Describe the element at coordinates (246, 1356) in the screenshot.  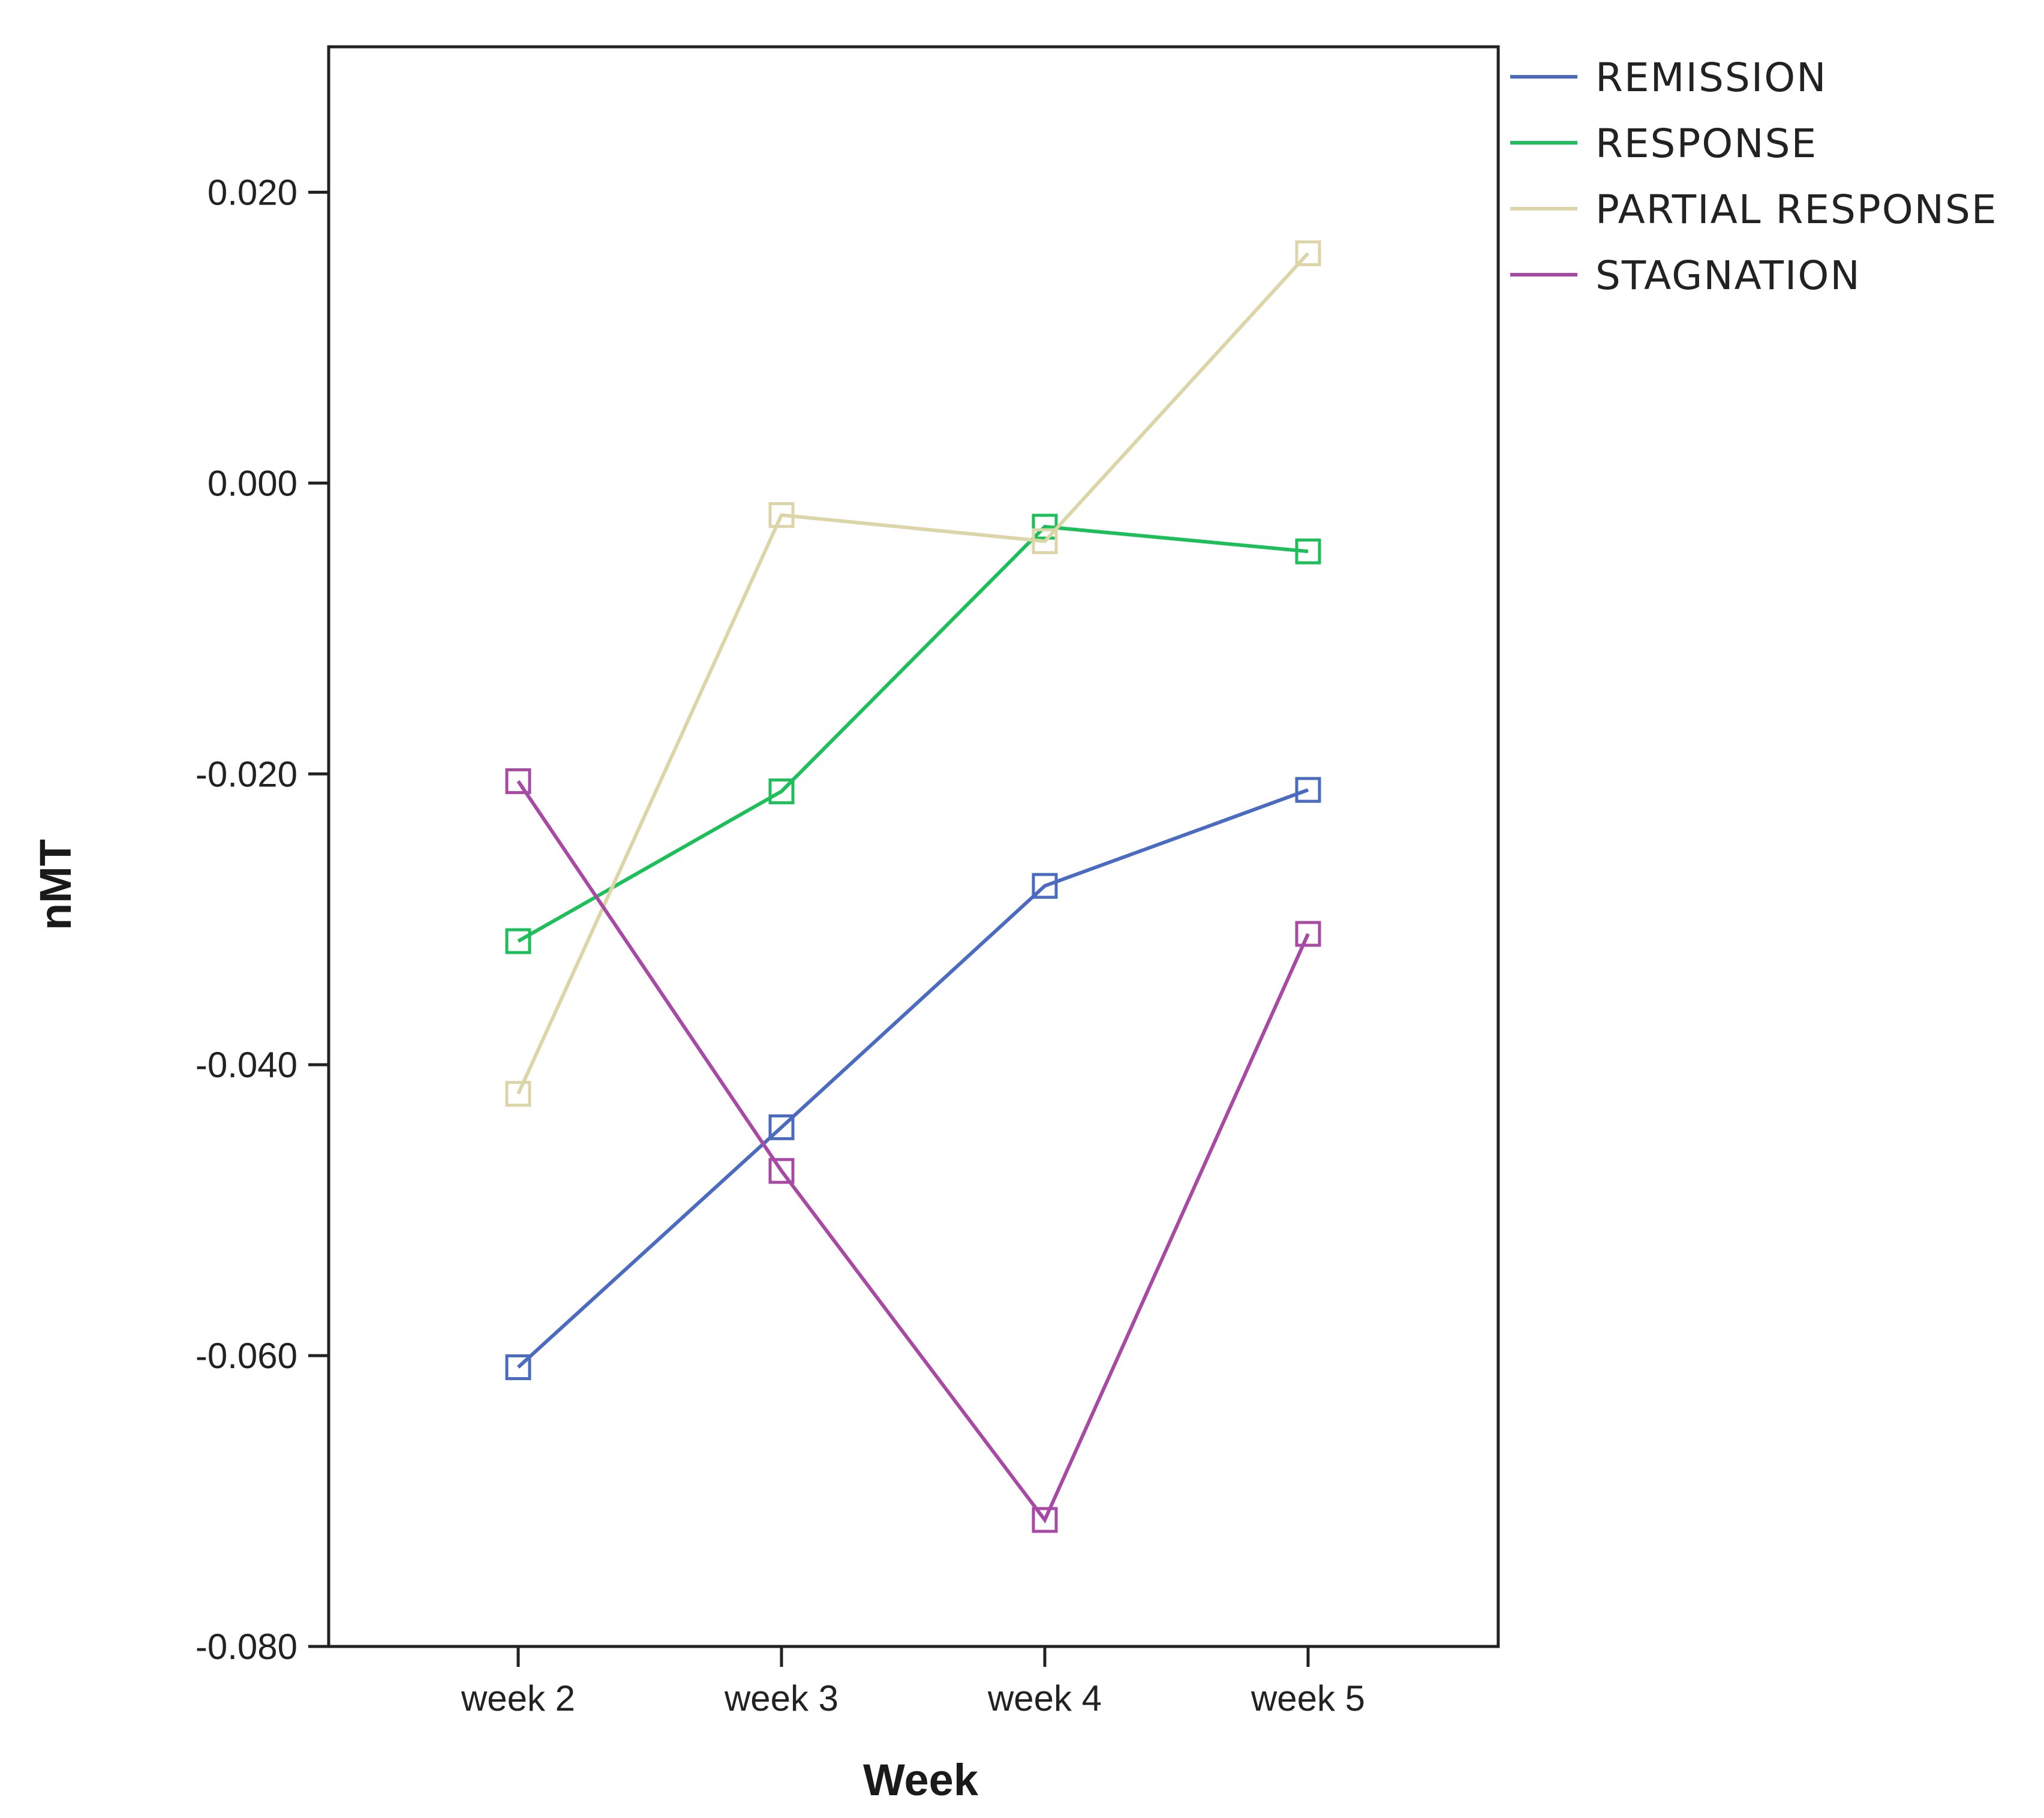
I see `y-tick-label: -0.060` at that location.